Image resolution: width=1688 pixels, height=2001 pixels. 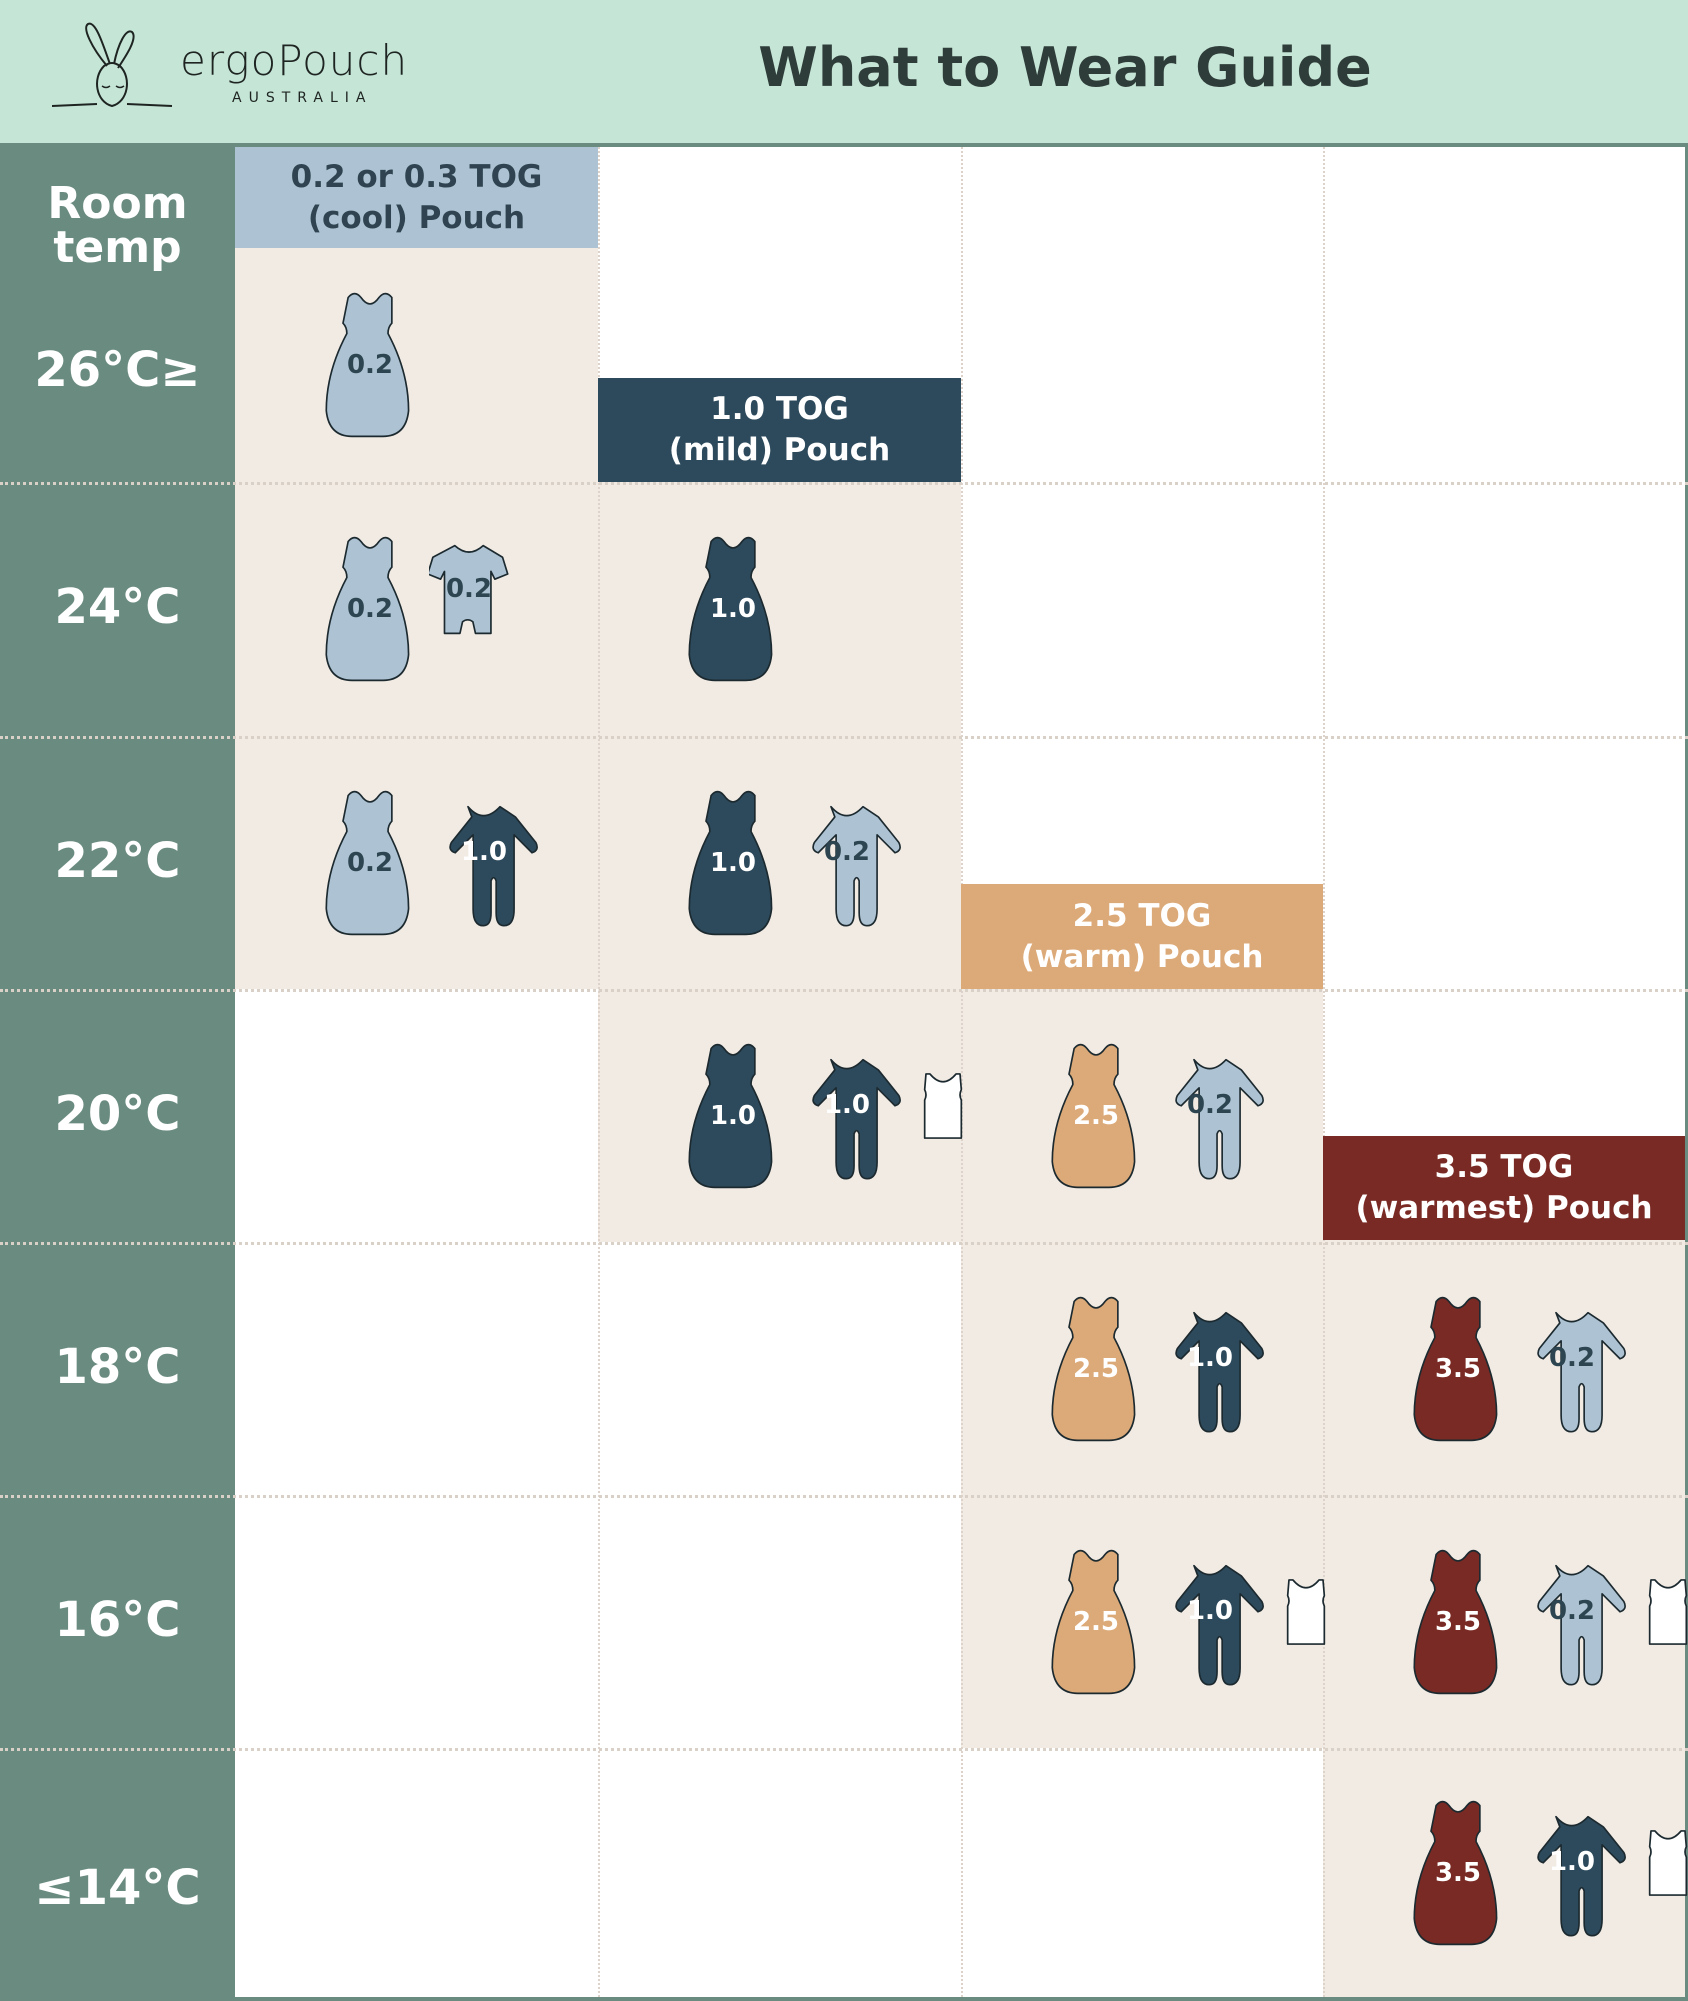 I want to click on temp-label: 18°C, so click(x=117, y=1366).